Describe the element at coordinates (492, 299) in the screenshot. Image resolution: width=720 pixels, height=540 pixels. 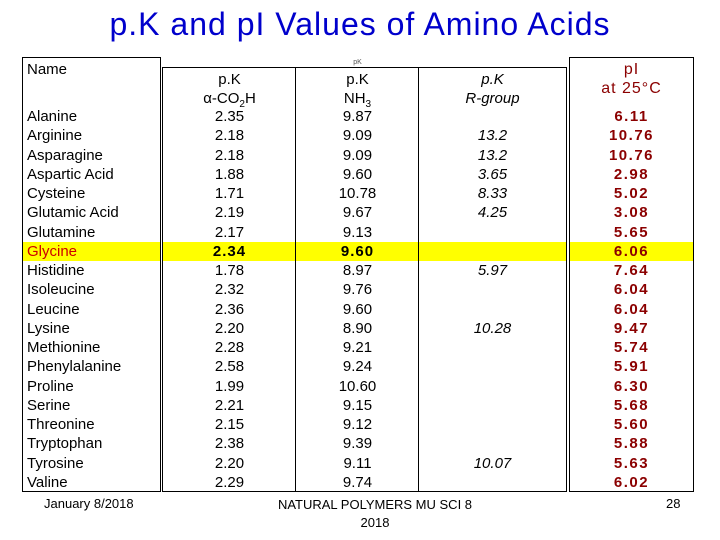
I see `pk-r-rows: 13.2 13.2 3.65 8.33 4.25 5.97 10.28 10.07` at that location.